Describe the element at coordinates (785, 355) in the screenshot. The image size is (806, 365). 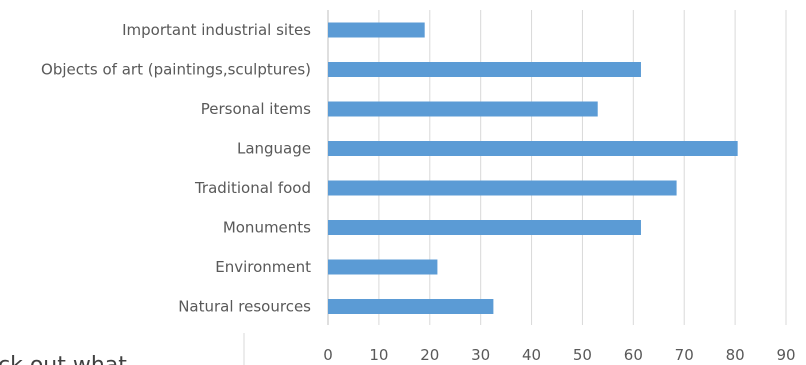
I see `x-tick-label: 90` at that location.